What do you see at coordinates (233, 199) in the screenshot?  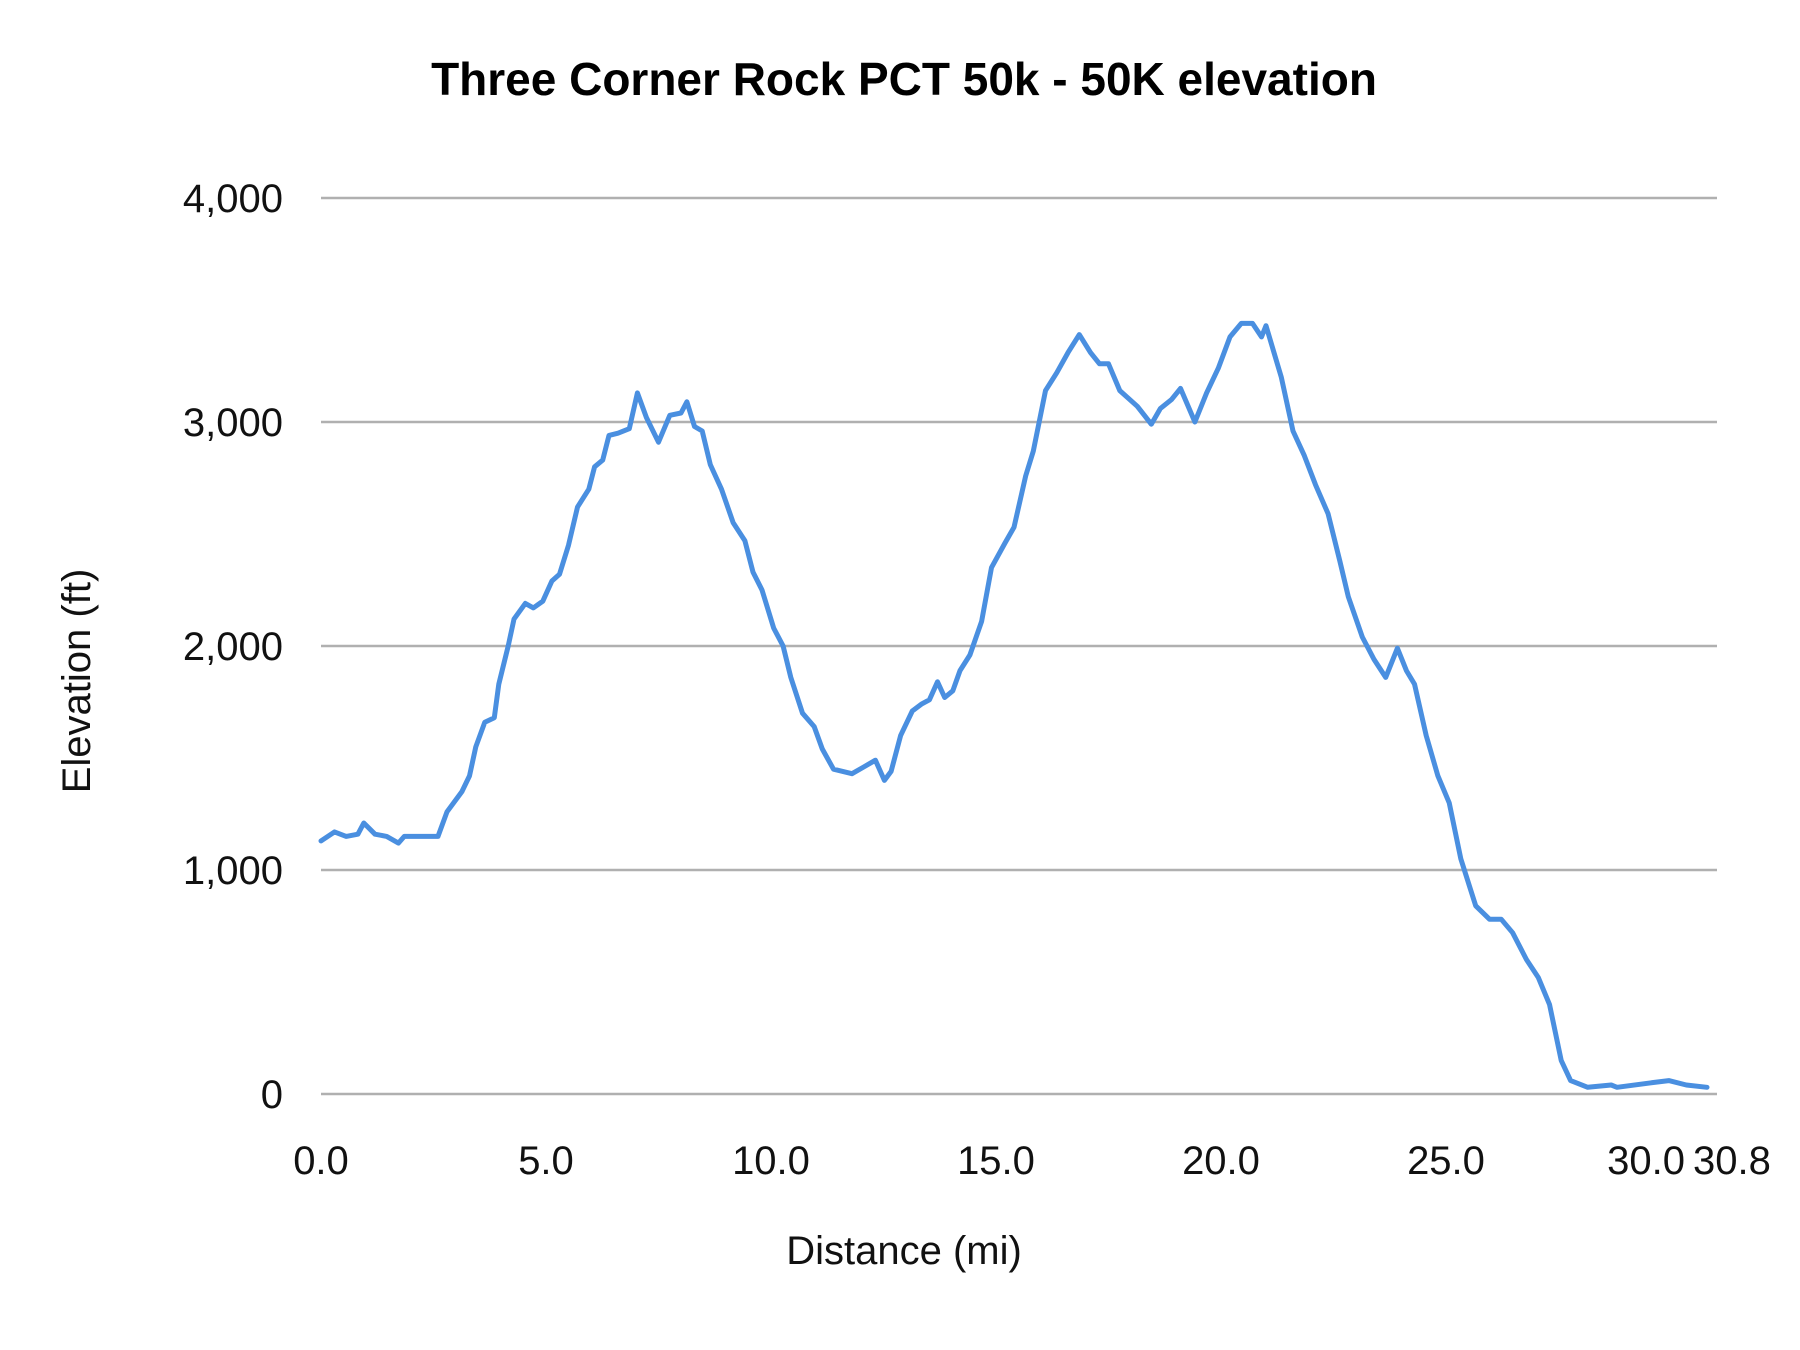 I see `y-tick-label: 4,000` at bounding box center [233, 199].